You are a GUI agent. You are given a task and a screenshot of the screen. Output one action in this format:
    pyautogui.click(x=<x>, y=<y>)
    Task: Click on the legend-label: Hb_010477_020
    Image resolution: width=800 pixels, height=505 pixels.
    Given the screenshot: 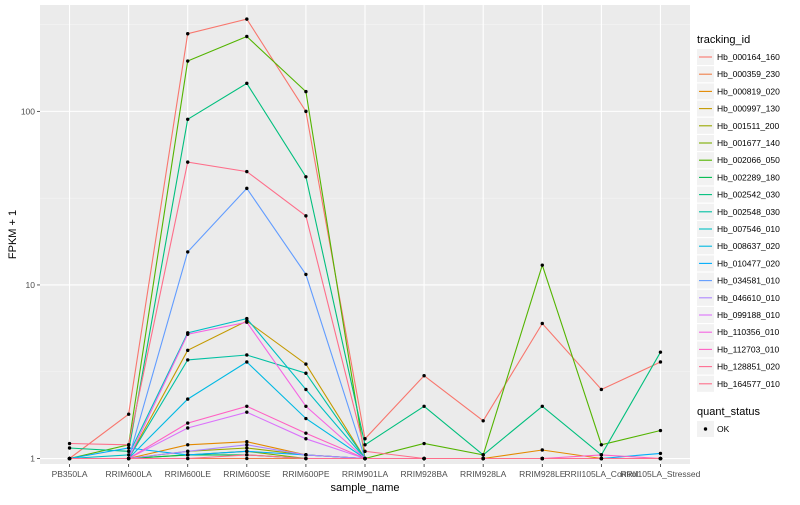 What is the action you would take?
    pyautogui.click(x=748, y=263)
    